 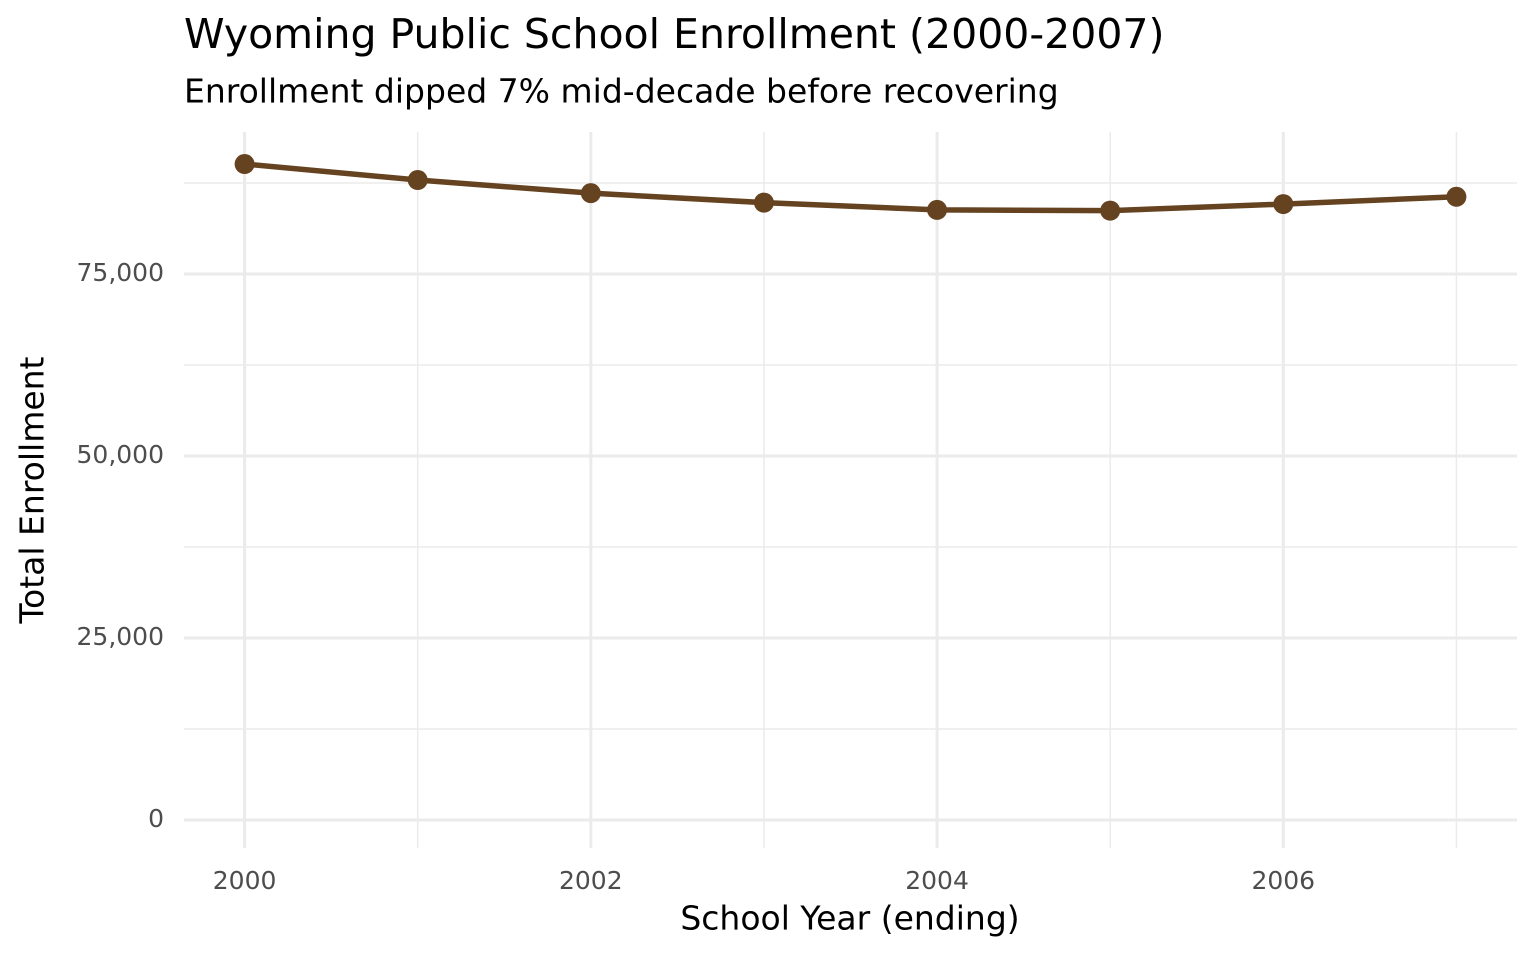 I want to click on line, so click(x=850, y=187).